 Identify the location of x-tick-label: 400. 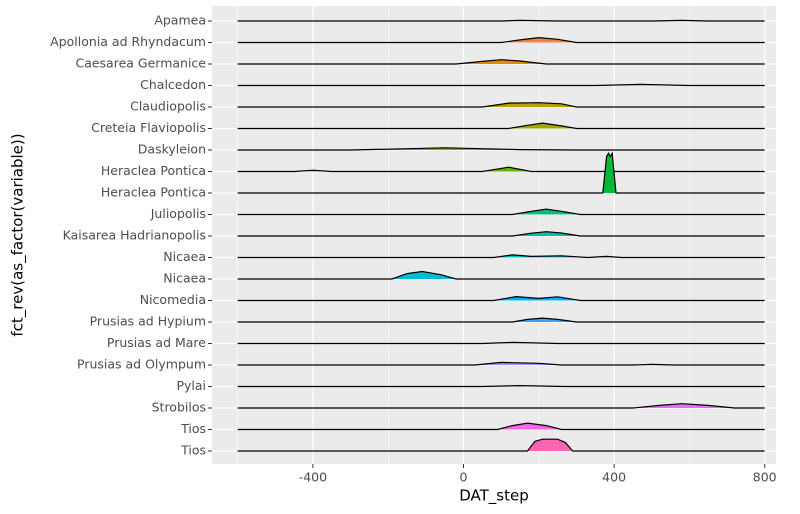
(614, 477).